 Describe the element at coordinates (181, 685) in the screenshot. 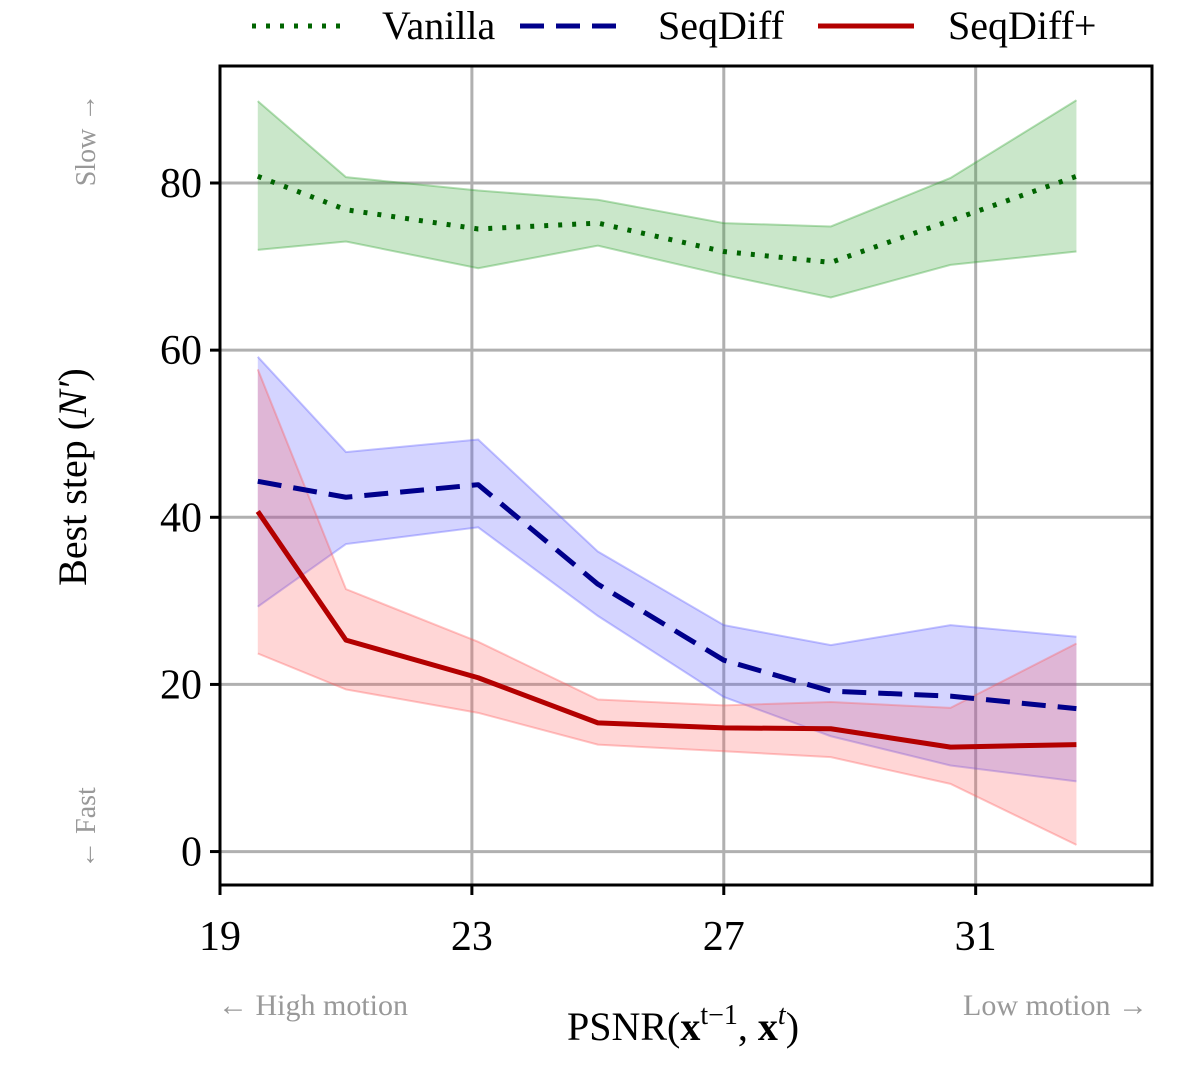

I see `y-tick-label-20: 20` at that location.